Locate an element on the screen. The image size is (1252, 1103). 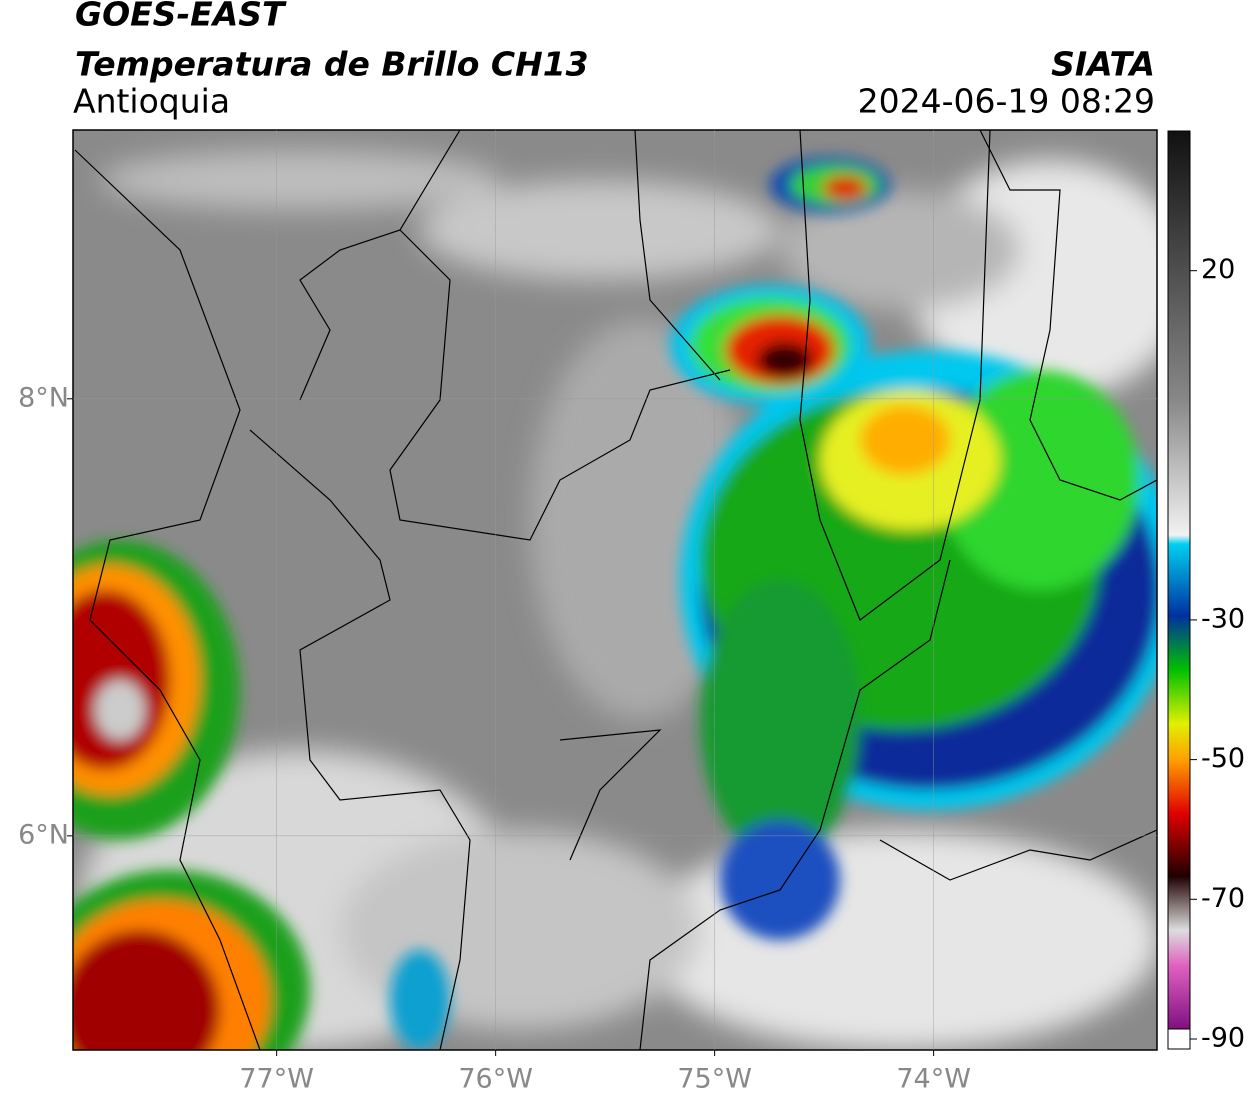
title: GOES-EAST is located at coordinates (181, 17).